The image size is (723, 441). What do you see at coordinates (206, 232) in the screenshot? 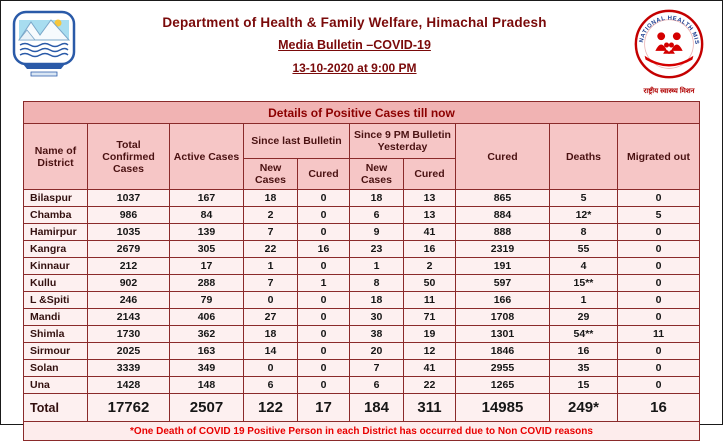
I see `value-cell: 139` at bounding box center [206, 232].